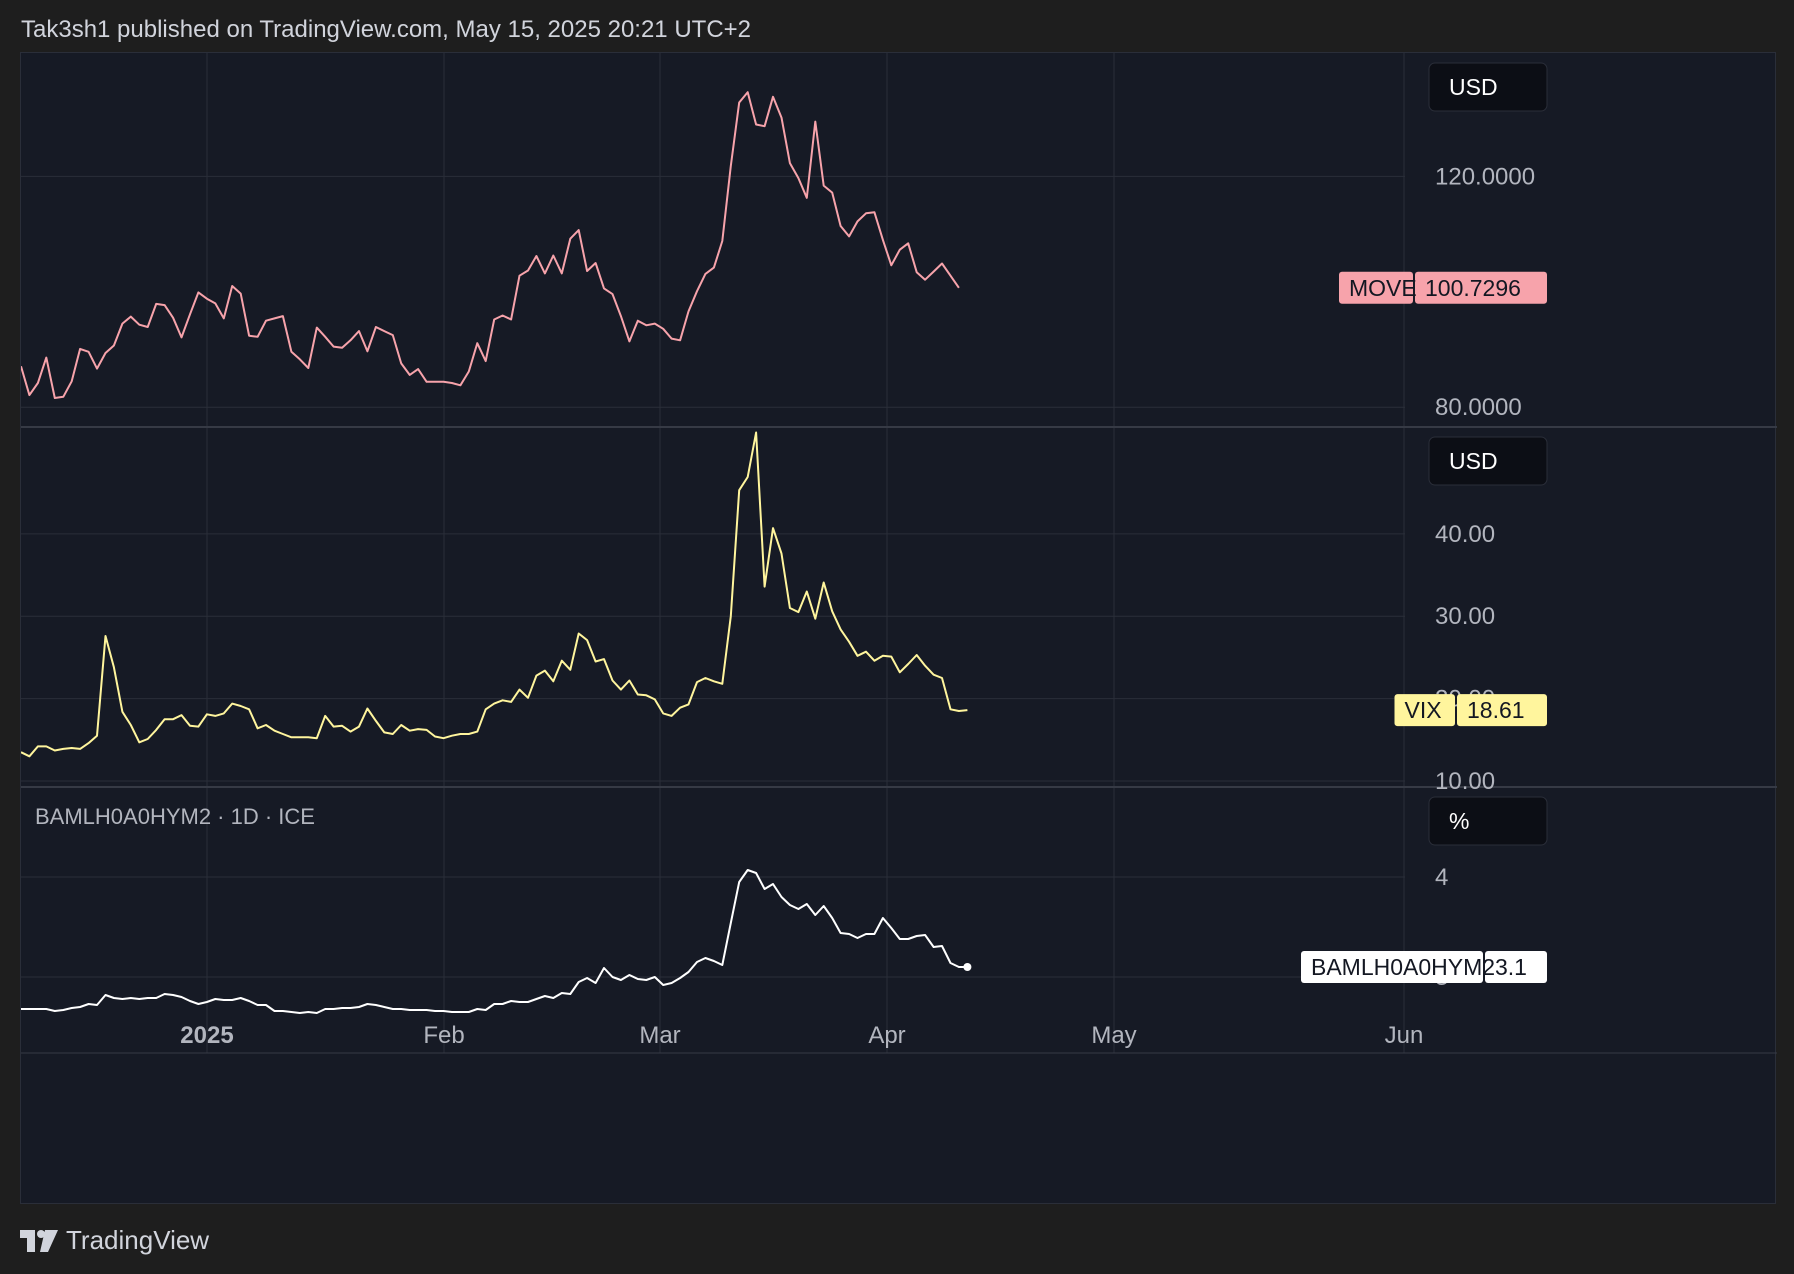 This screenshot has height=1274, width=1794. What do you see at coordinates (1441, 877) in the screenshot?
I see `y-tick-label: 4` at bounding box center [1441, 877].